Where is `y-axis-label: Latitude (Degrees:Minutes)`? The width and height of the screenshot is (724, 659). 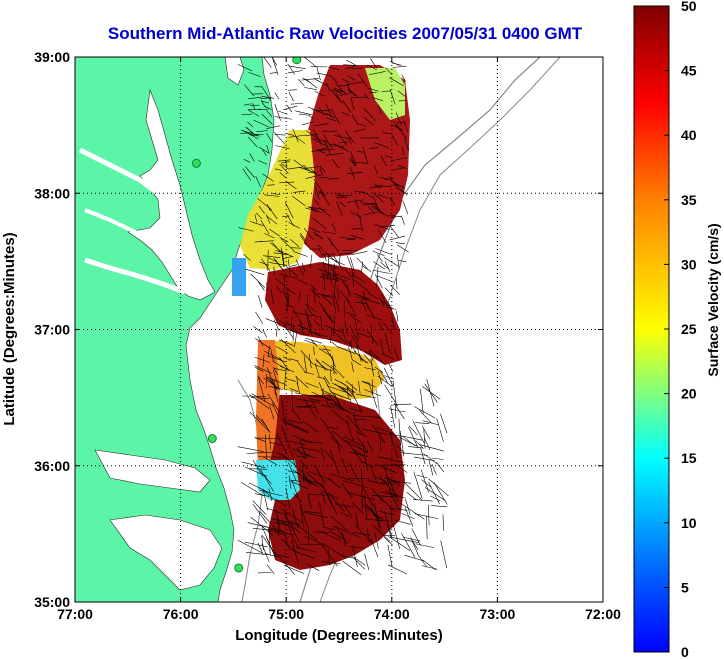 y-axis-label: Latitude (Degrees:Minutes) is located at coordinates (9, 328).